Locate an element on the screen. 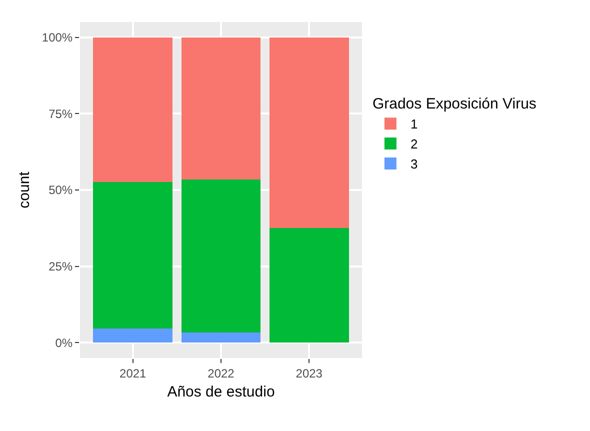  legend-label: 1 is located at coordinates (414, 124).